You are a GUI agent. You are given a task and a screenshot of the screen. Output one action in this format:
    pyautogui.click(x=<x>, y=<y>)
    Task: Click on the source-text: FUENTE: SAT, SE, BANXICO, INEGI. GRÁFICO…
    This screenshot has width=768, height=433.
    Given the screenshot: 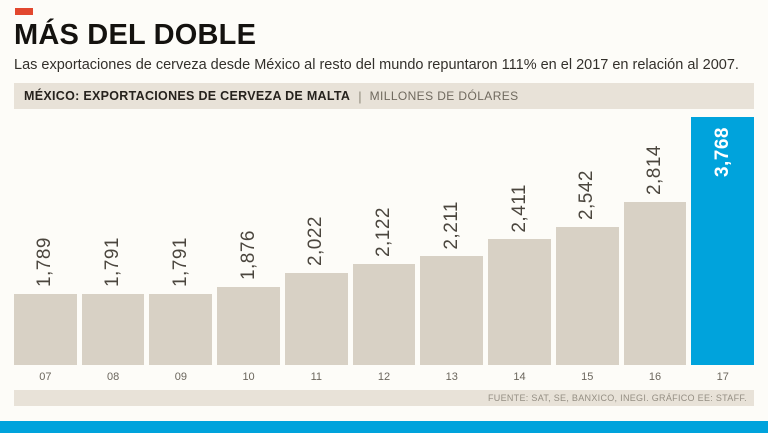 What is the action you would take?
    pyautogui.click(x=617, y=398)
    